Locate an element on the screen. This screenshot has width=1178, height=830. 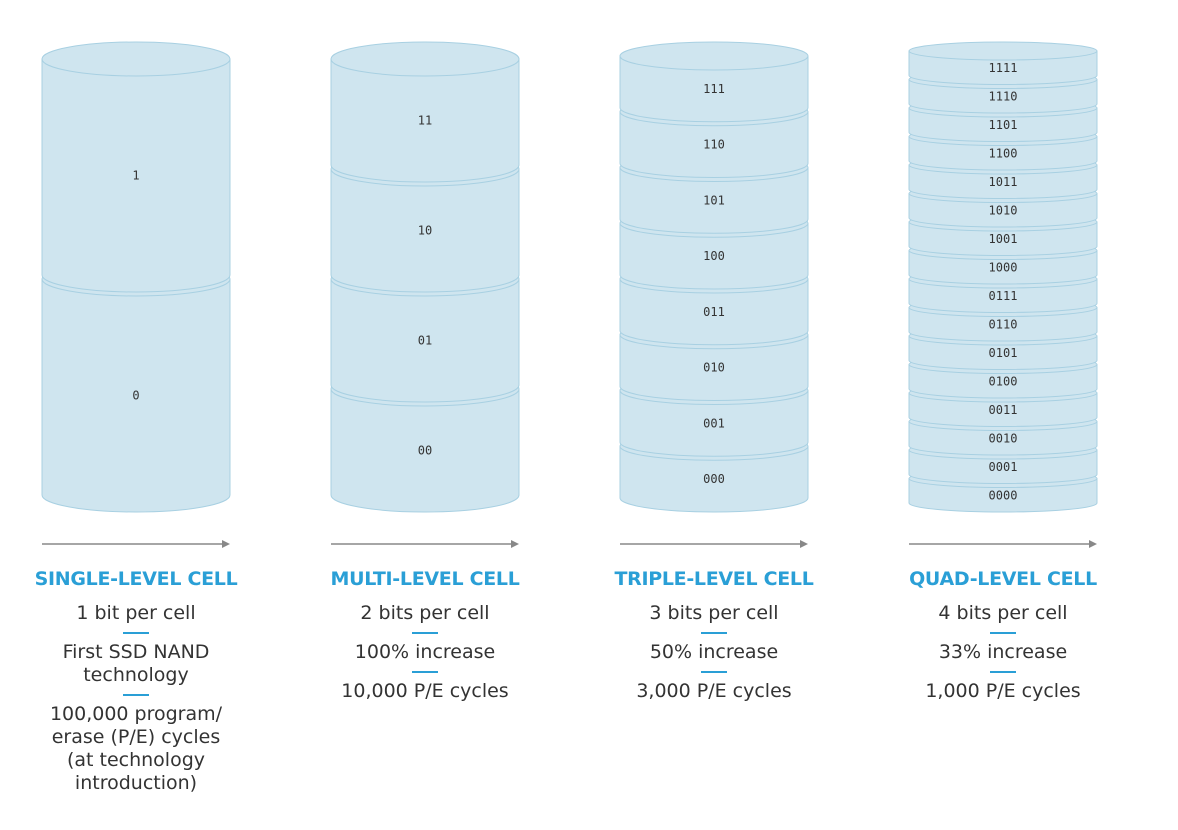
cell-state-label: 0101 is located at coordinates (1003, 353).